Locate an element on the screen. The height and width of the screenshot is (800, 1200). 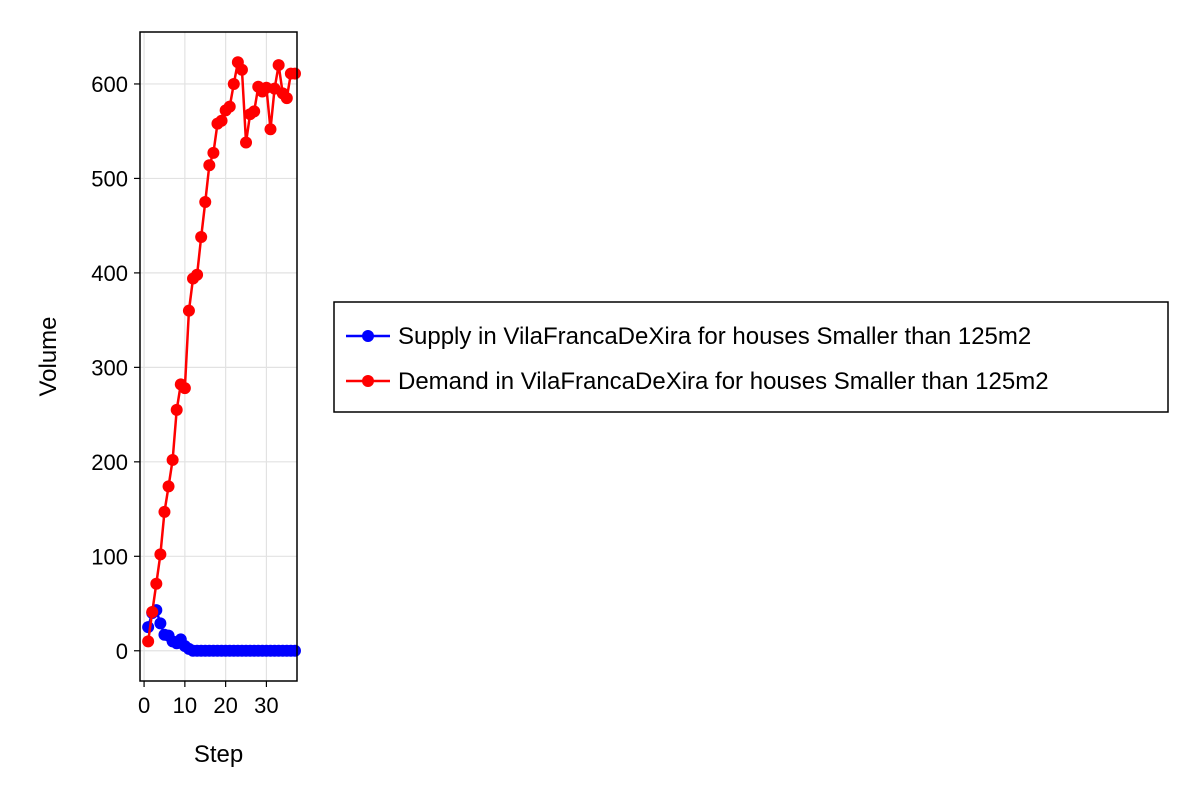
x-tick-label: 20 is located at coordinates (225, 705).